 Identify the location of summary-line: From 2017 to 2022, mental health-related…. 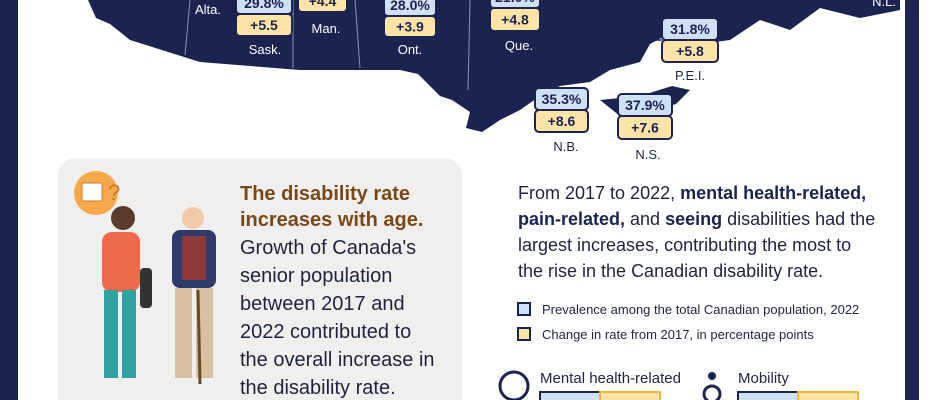
(696, 193).